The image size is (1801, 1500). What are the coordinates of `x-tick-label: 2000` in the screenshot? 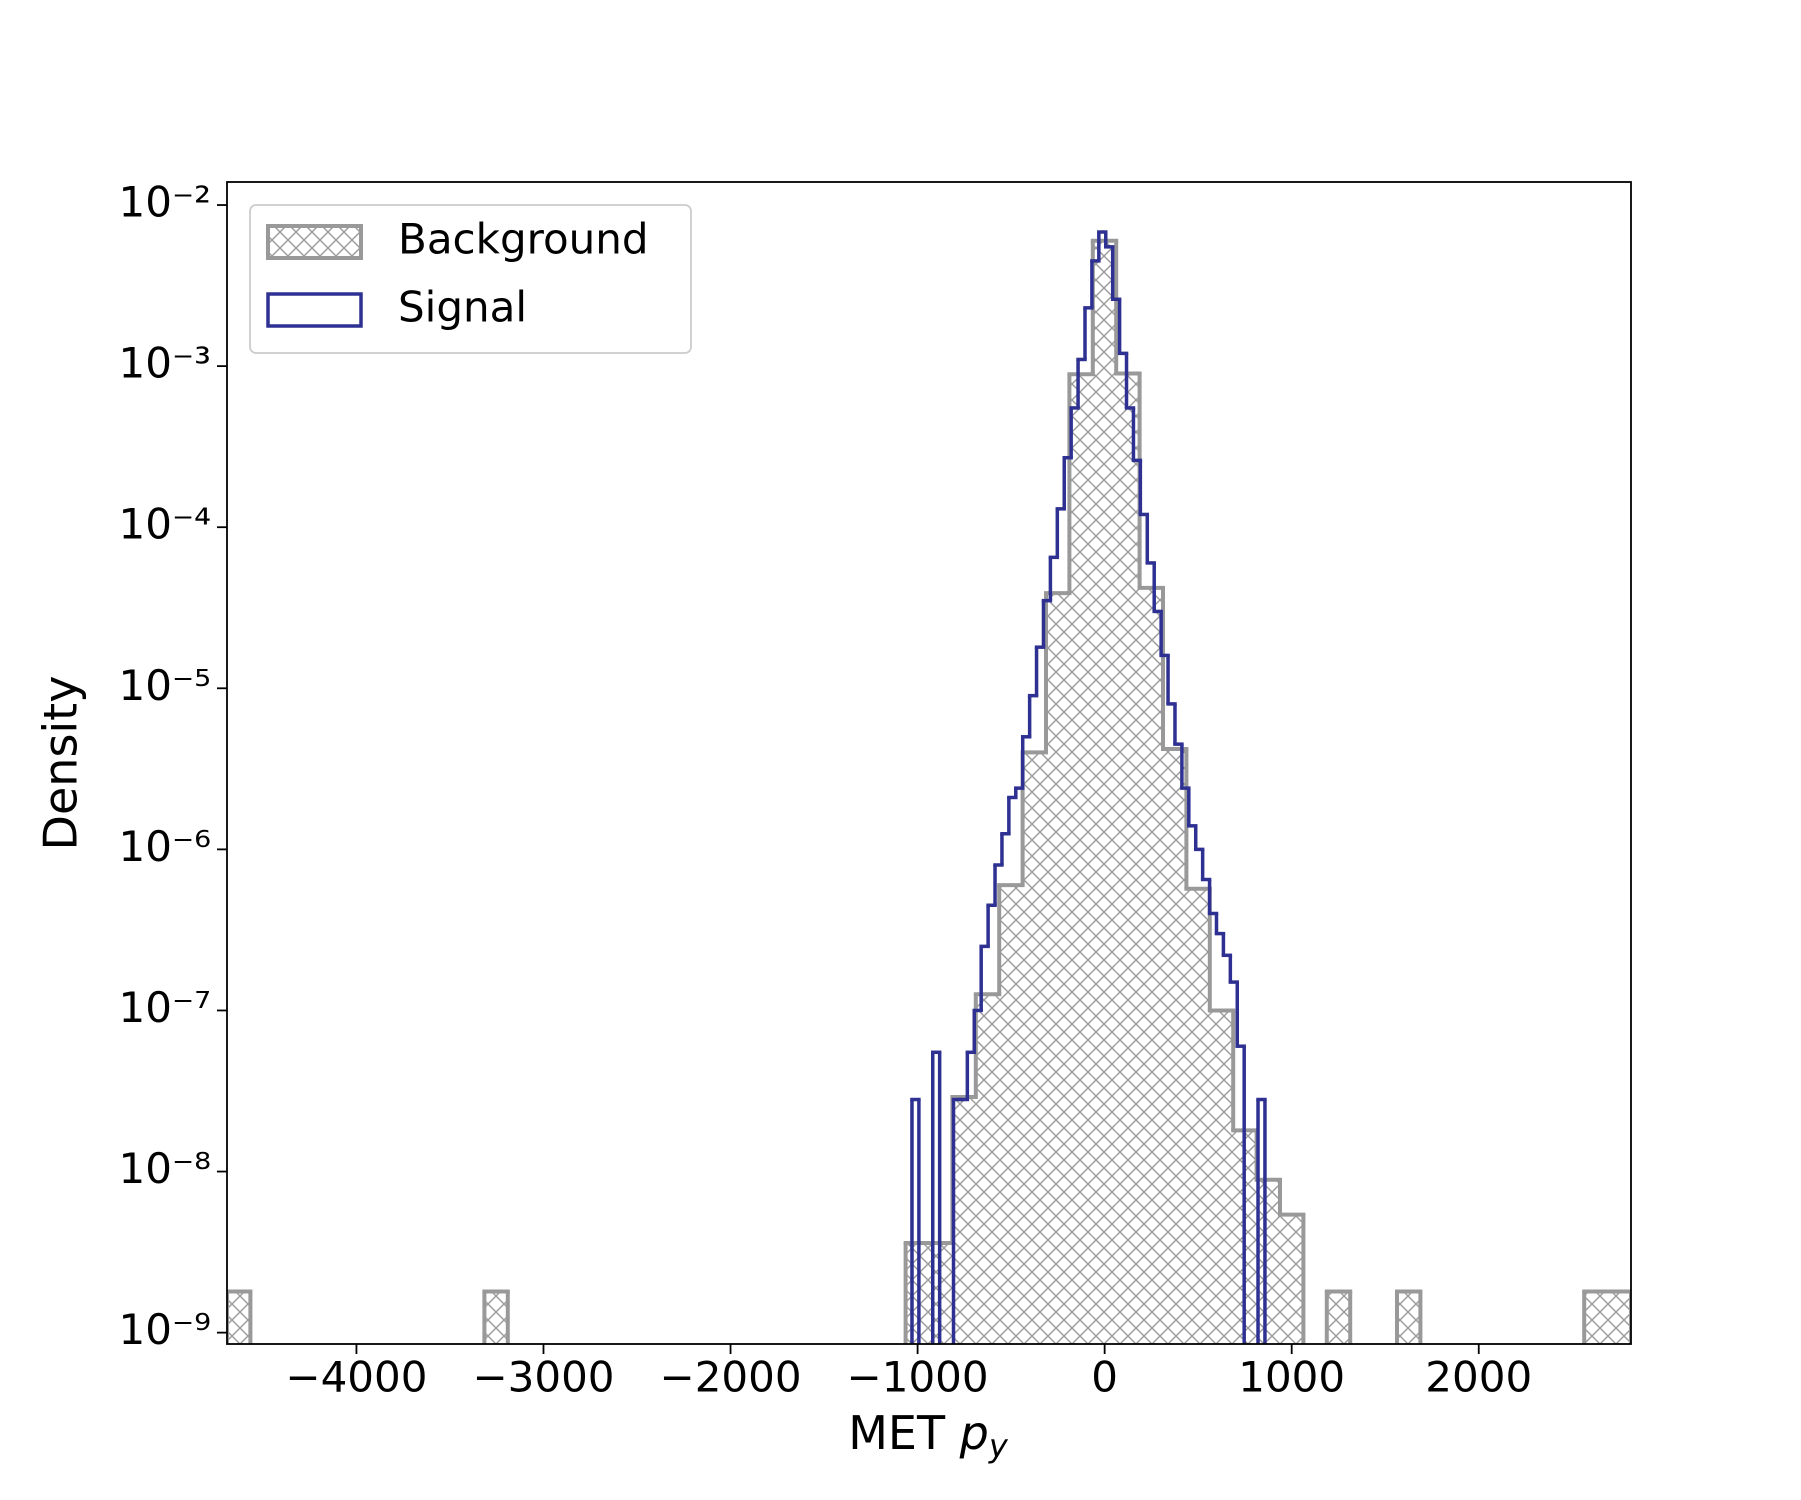 It's located at (1478, 1377).